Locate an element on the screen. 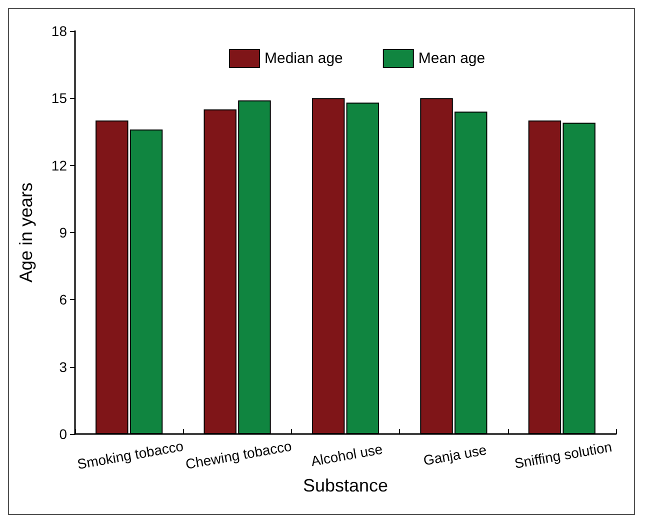 The height and width of the screenshot is (525, 645). legend-label: Median age is located at coordinates (303, 58).